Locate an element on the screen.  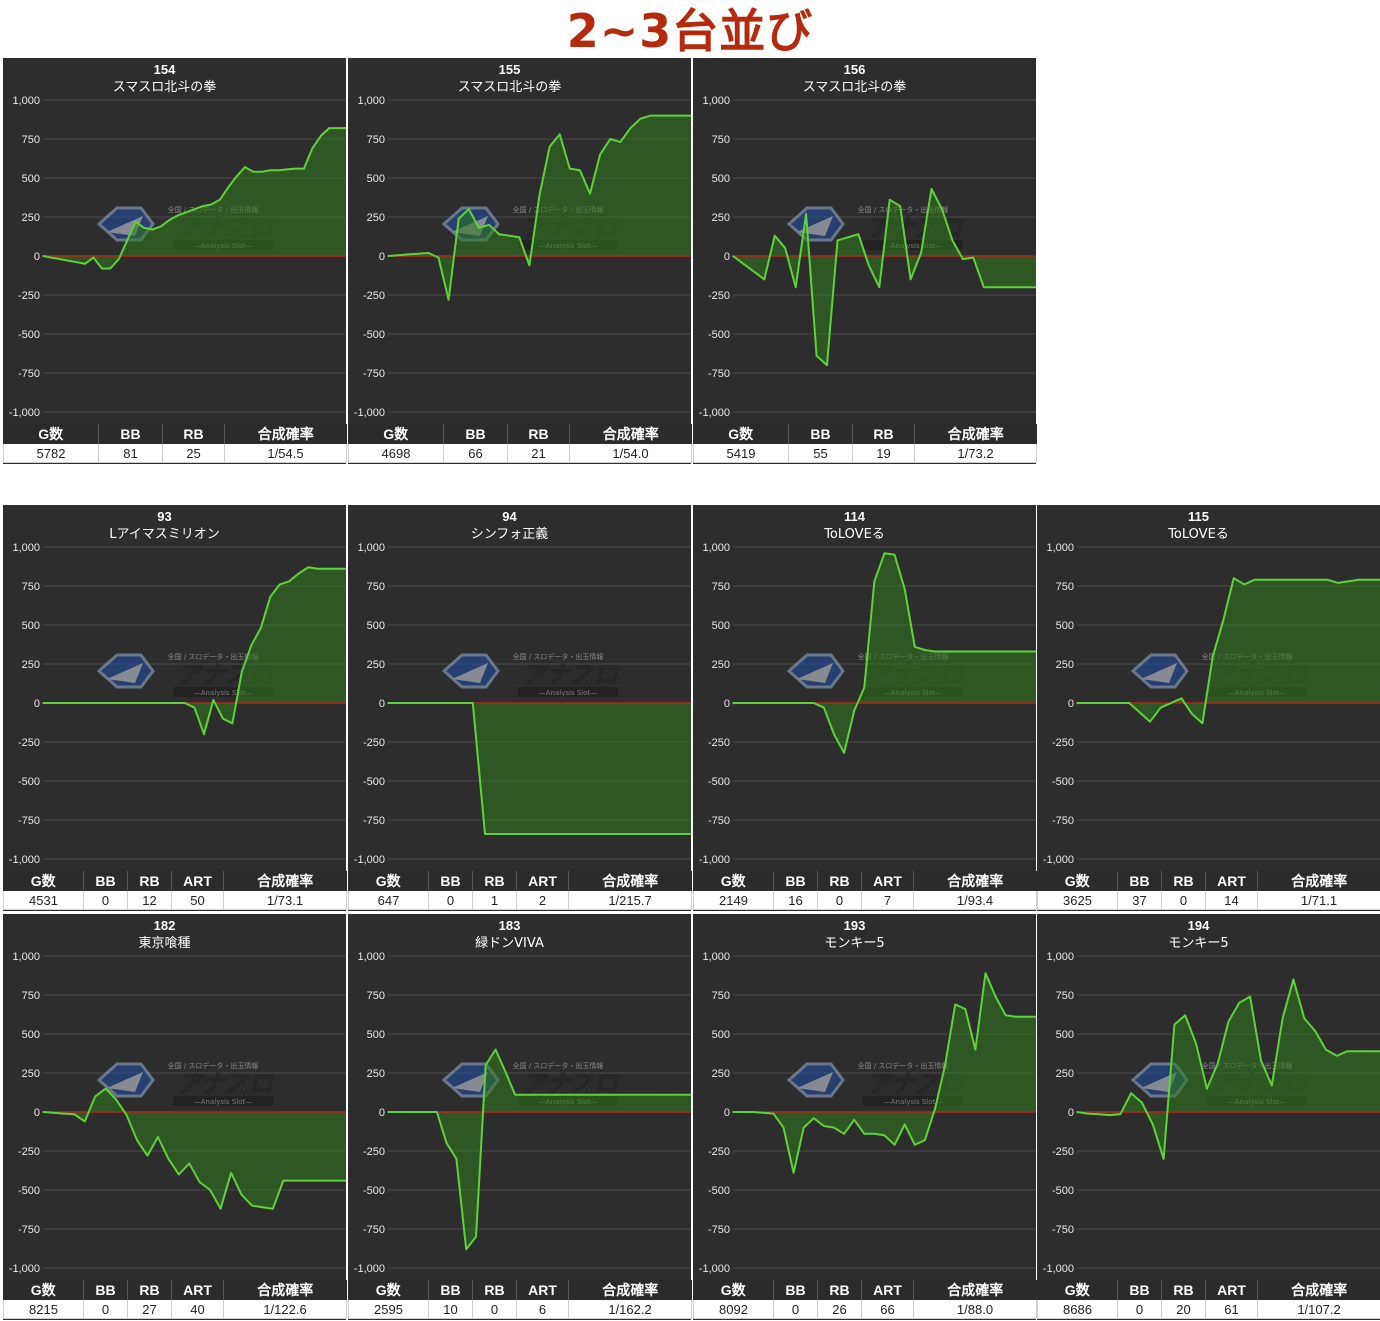
svg-text: —Analysis Slot— is located at coordinates (913, 246).